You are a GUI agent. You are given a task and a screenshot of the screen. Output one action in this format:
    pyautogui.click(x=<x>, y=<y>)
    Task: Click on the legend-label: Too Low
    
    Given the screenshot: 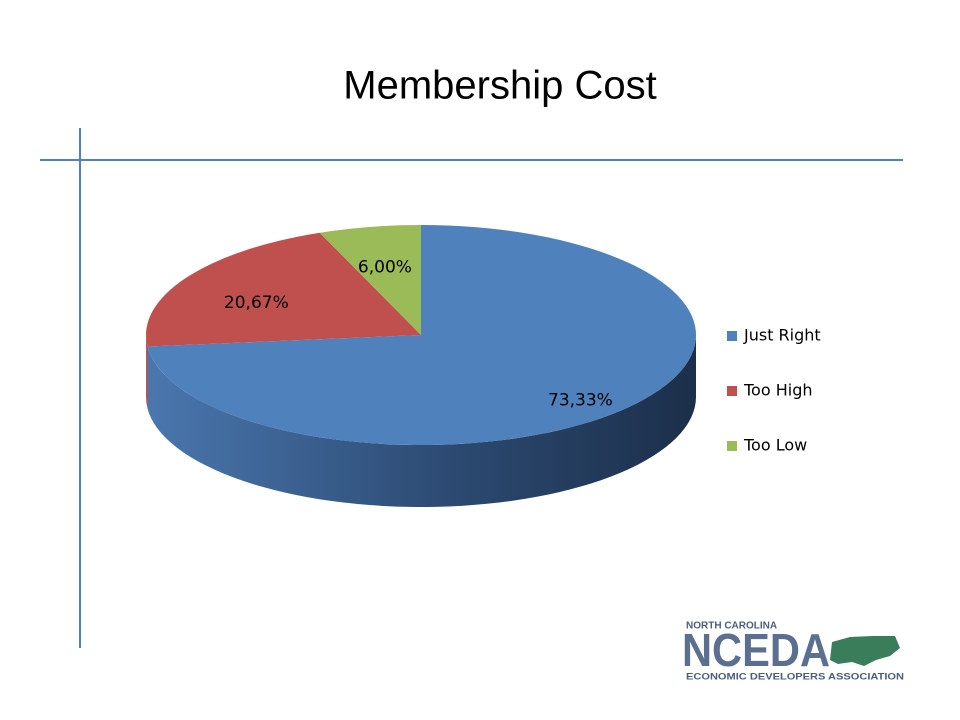 What is the action you would take?
    pyautogui.click(x=775, y=445)
    